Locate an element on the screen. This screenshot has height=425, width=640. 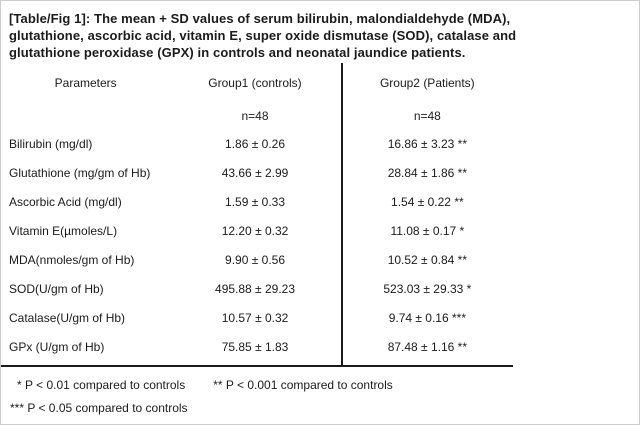
table-subheader-row: n=48 n=48 is located at coordinates (257, 116).